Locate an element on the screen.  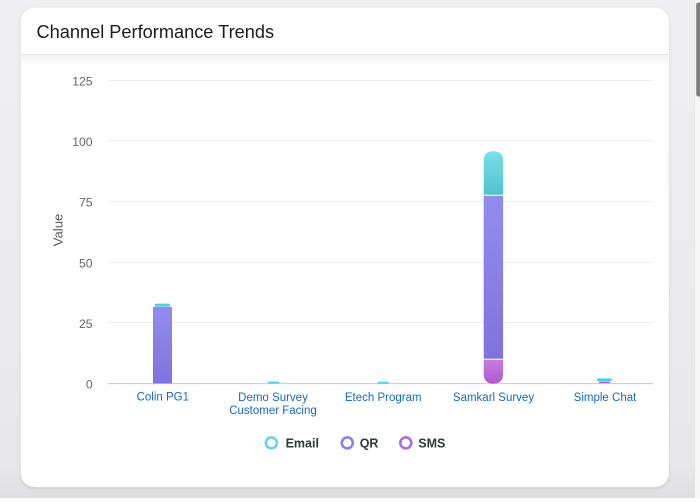
svg-text: Etech Program is located at coordinates (383, 398).